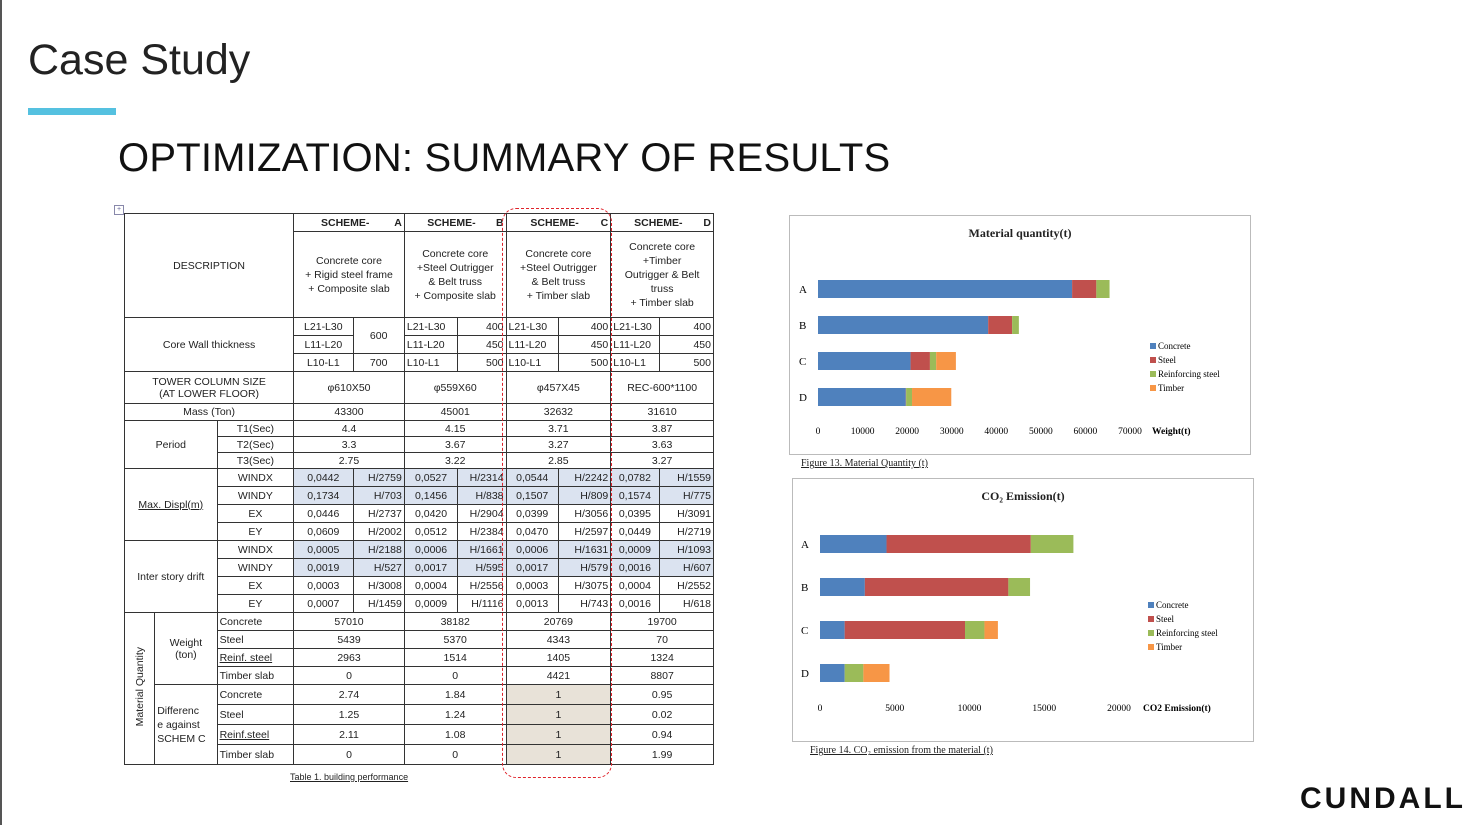 This screenshot has height=825, width=1475. What do you see at coordinates (139, 688) in the screenshot?
I see `material-quantity-label: Material Quantity` at bounding box center [139, 688].